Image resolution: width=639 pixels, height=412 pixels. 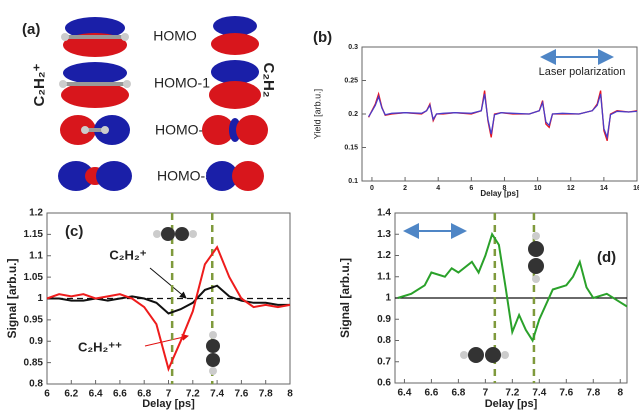 I want to click on y-tick-label: 0.15, so click(x=351, y=147).